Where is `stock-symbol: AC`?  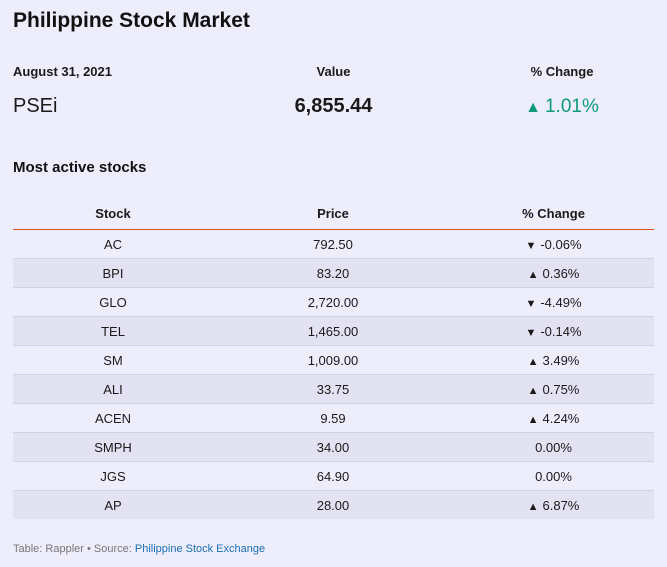 stock-symbol: AC is located at coordinates (113, 244).